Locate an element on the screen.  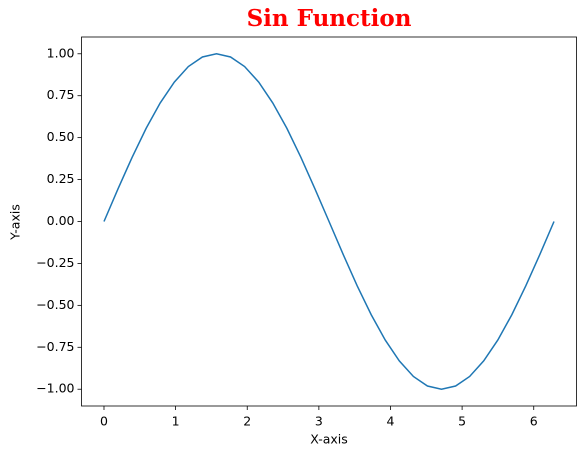
y-tick-label: 0.75 is located at coordinates (61, 94).